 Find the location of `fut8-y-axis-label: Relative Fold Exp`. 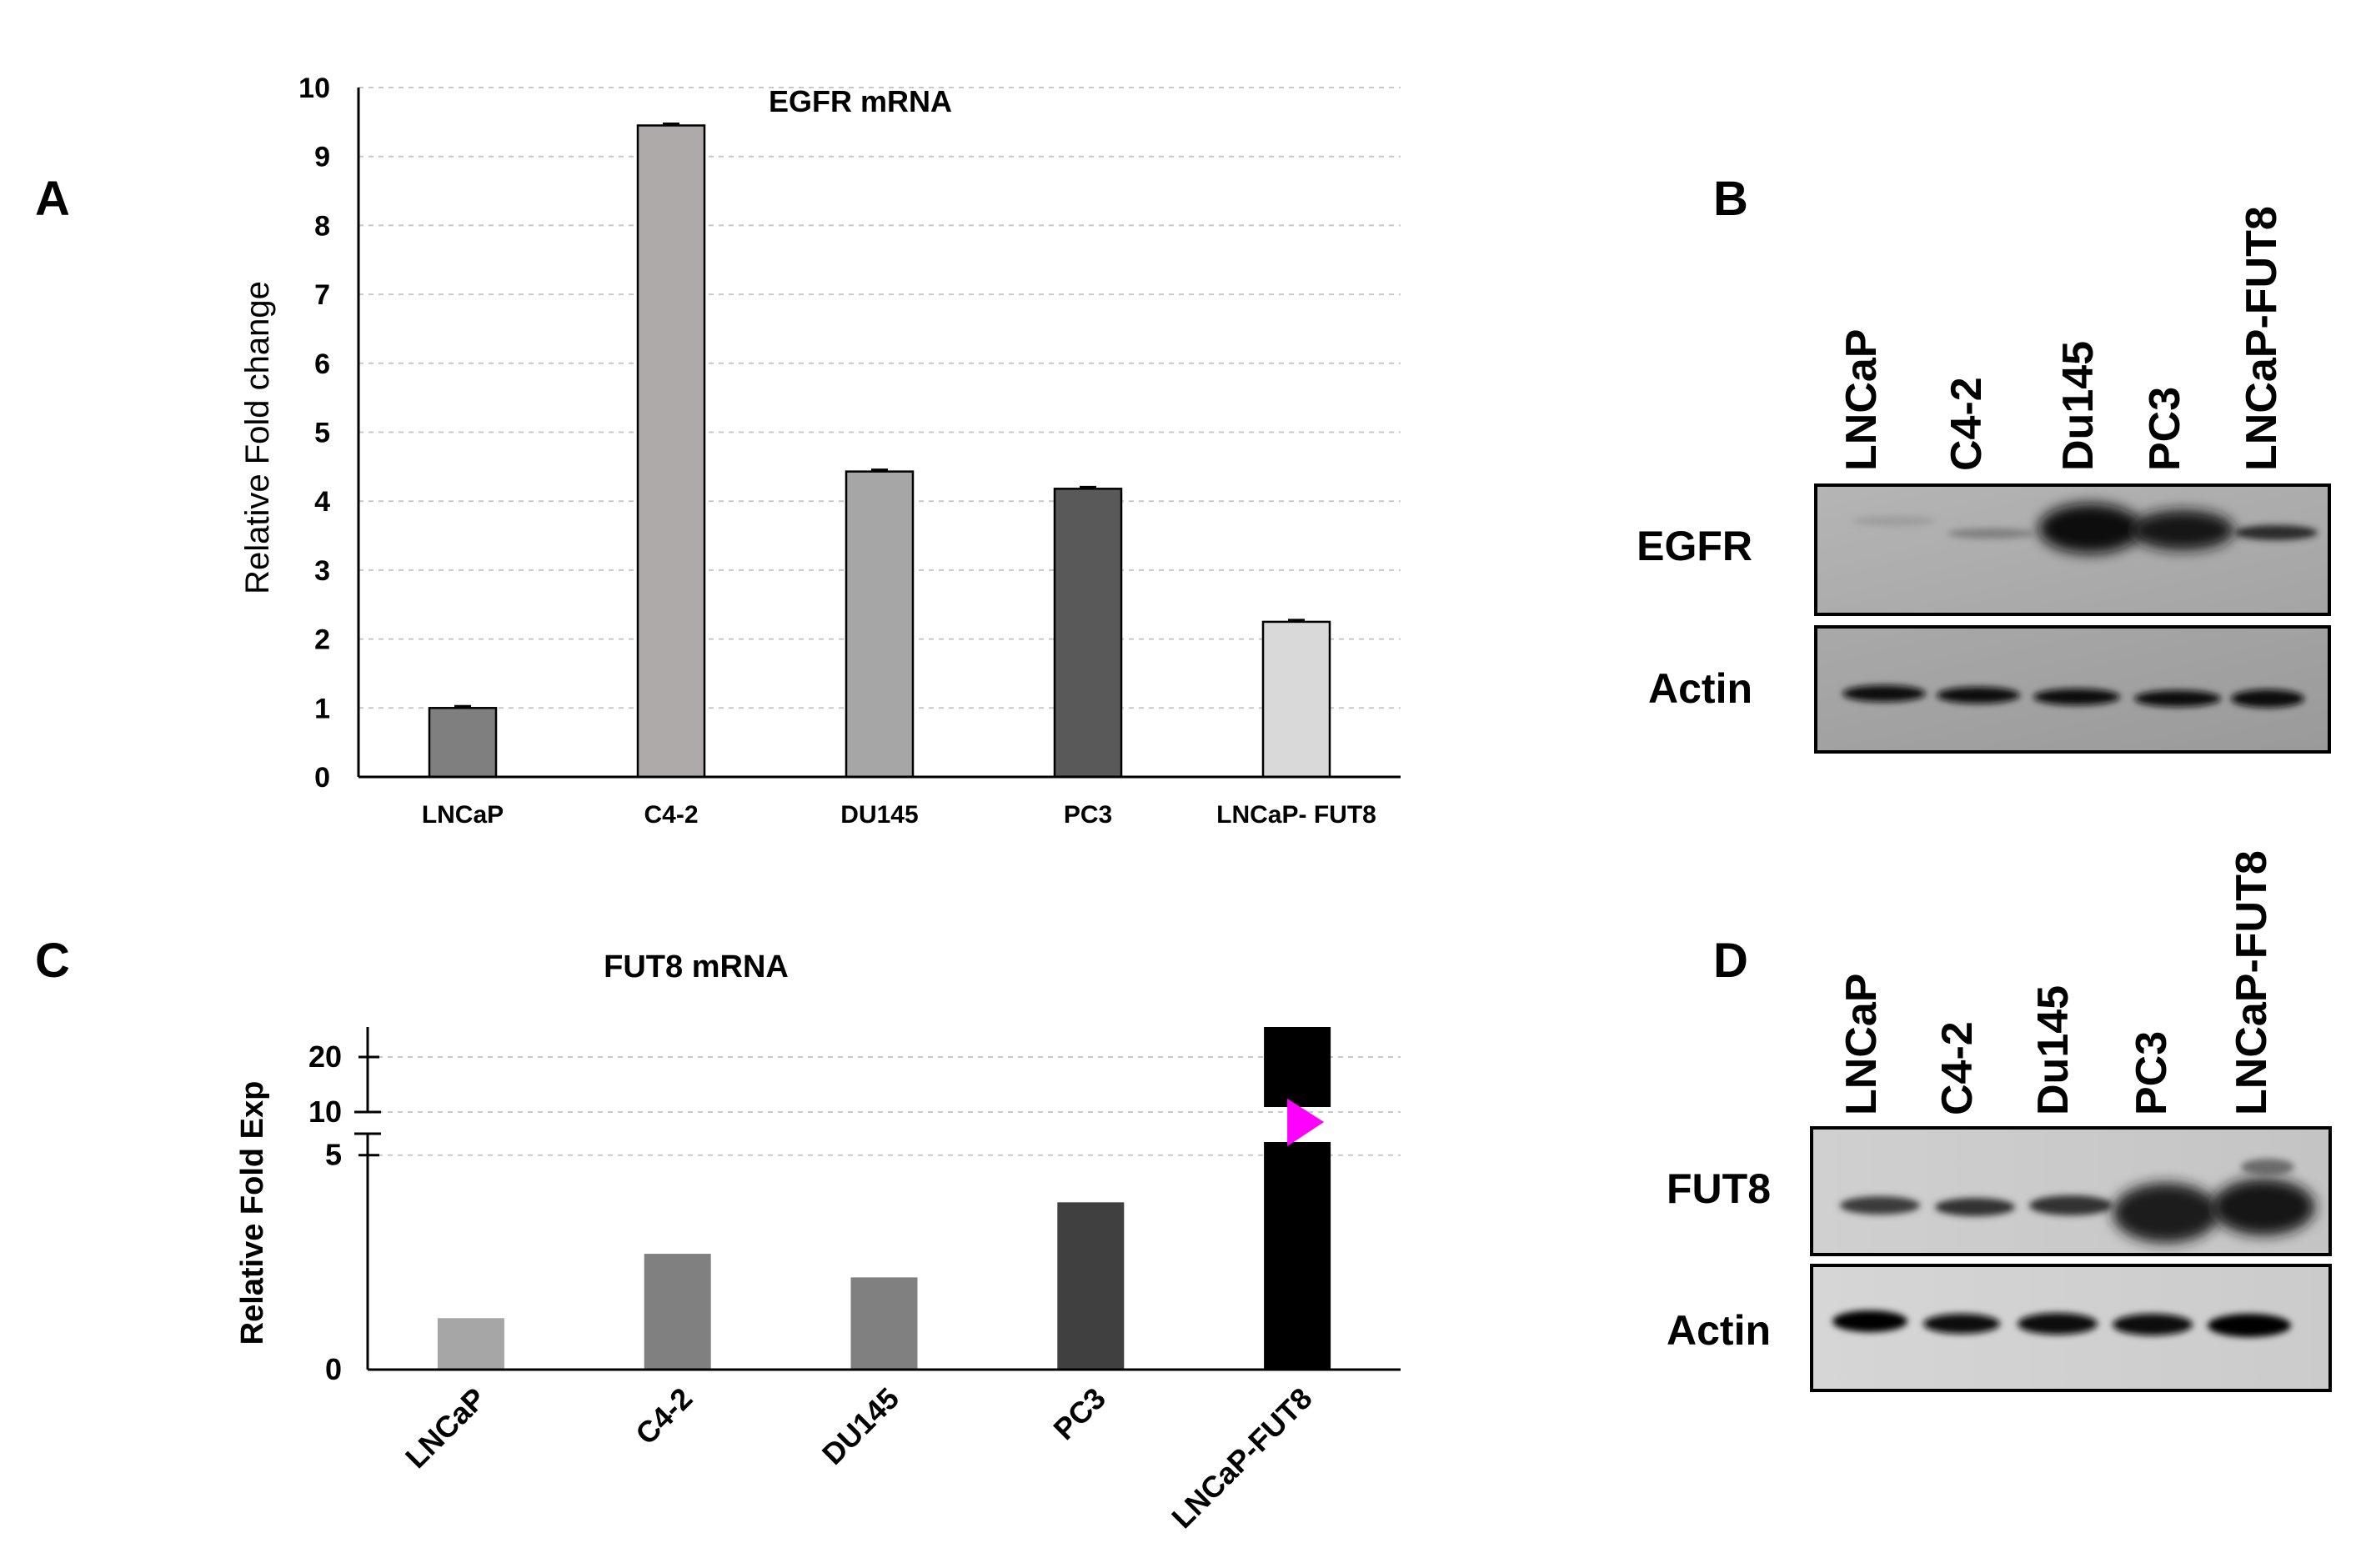

fut8-y-axis-label: Relative Fold Exp is located at coordinates (252, 1213).